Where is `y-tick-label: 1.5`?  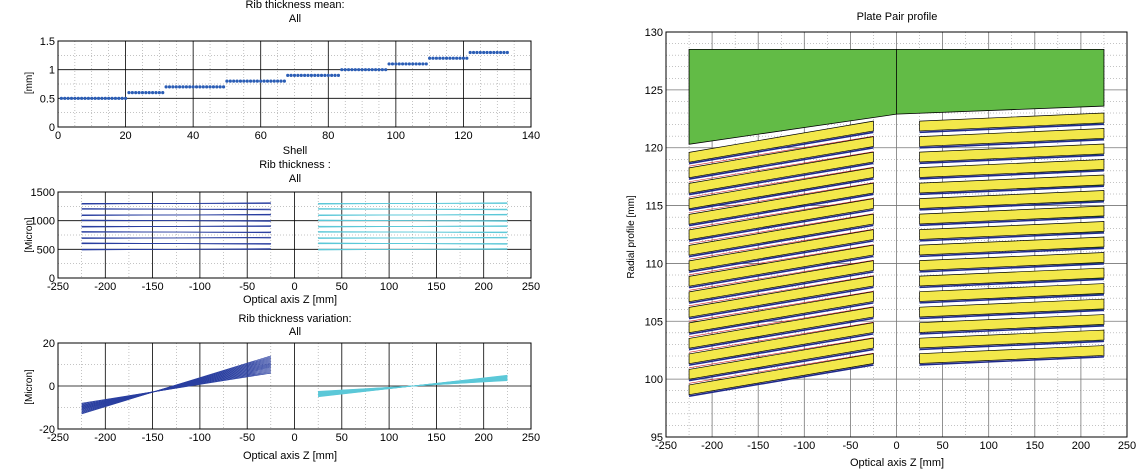
y-tick-label: 1.5 is located at coordinates (47, 42).